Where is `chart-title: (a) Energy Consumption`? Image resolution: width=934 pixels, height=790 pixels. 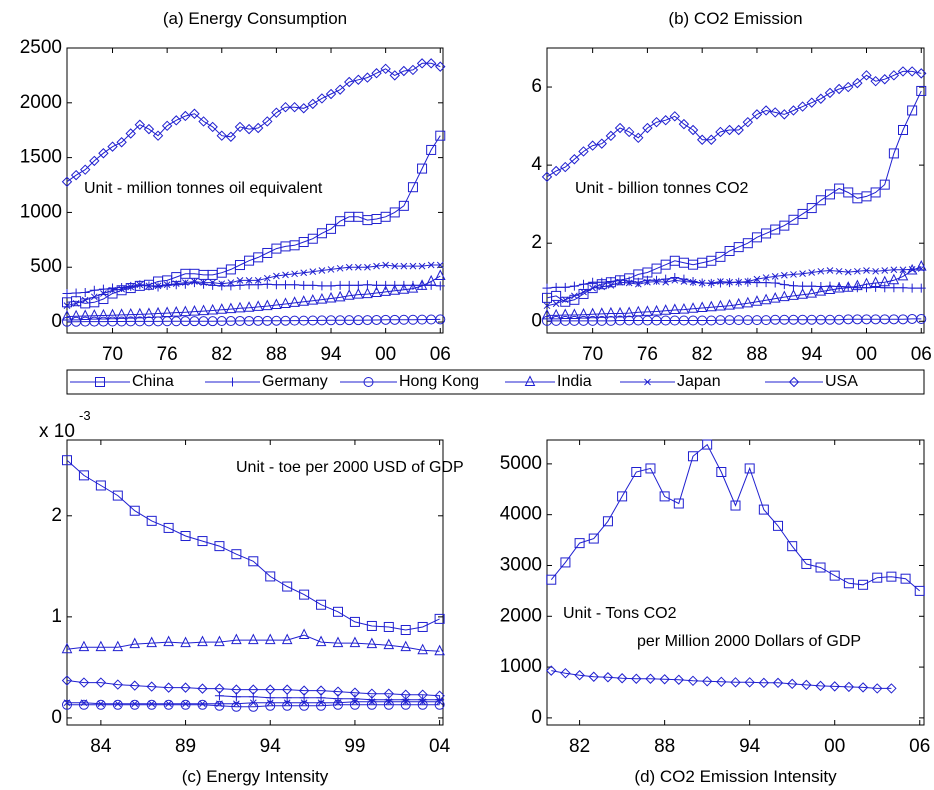
chart-title: (a) Energy Consumption is located at coordinates (255, 18).